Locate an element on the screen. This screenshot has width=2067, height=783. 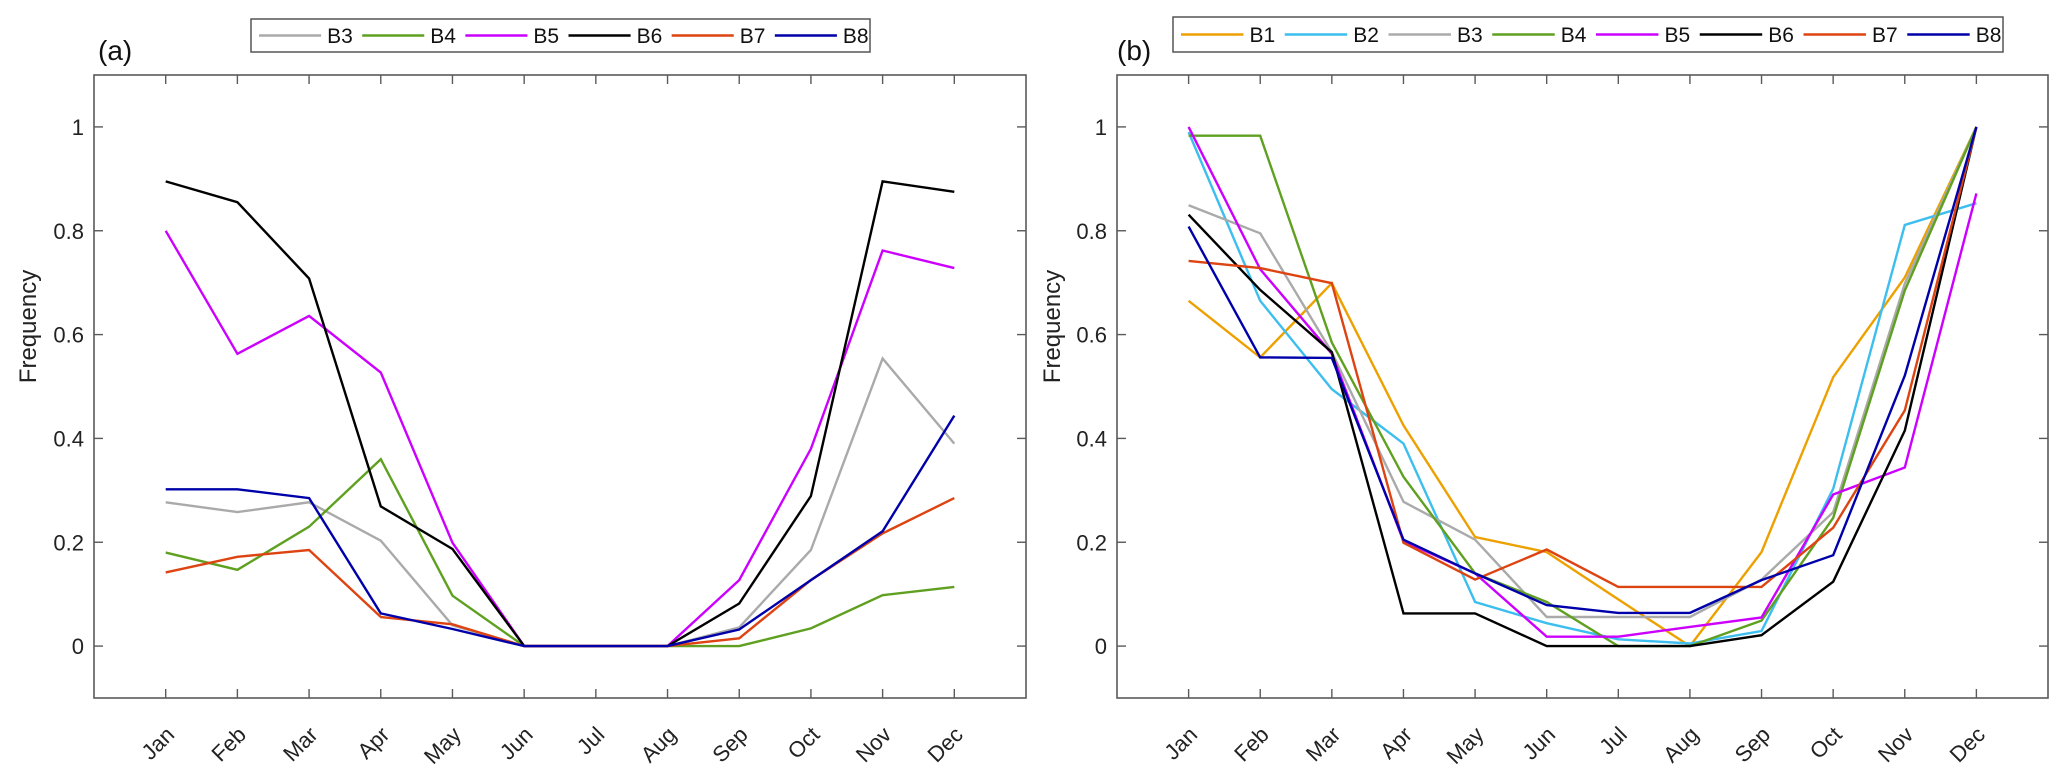
legend-box is located at coordinates (560, 35).